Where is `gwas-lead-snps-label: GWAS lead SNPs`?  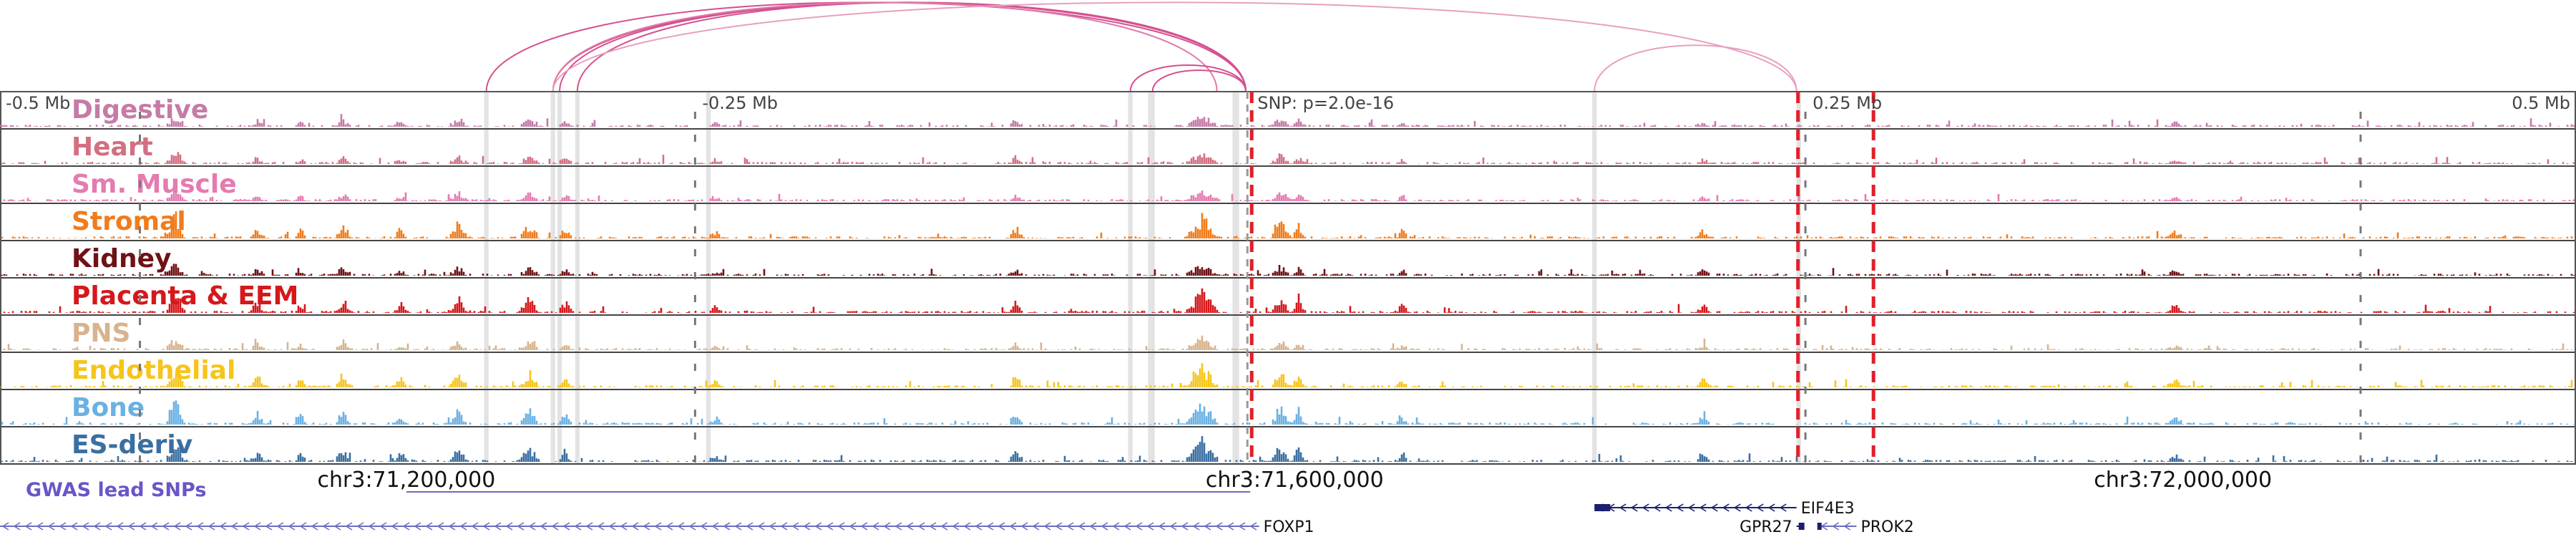 gwas-lead-snps-label: GWAS lead SNPs is located at coordinates (116, 490).